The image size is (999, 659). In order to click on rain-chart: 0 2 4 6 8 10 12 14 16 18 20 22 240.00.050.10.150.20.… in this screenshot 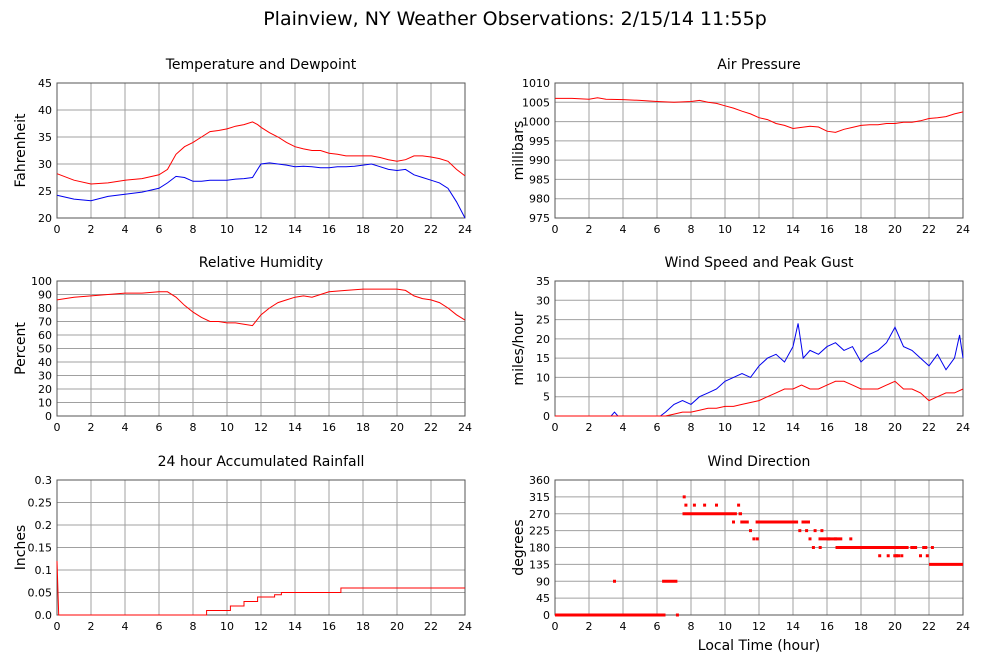, I will do `click(242, 543)`.